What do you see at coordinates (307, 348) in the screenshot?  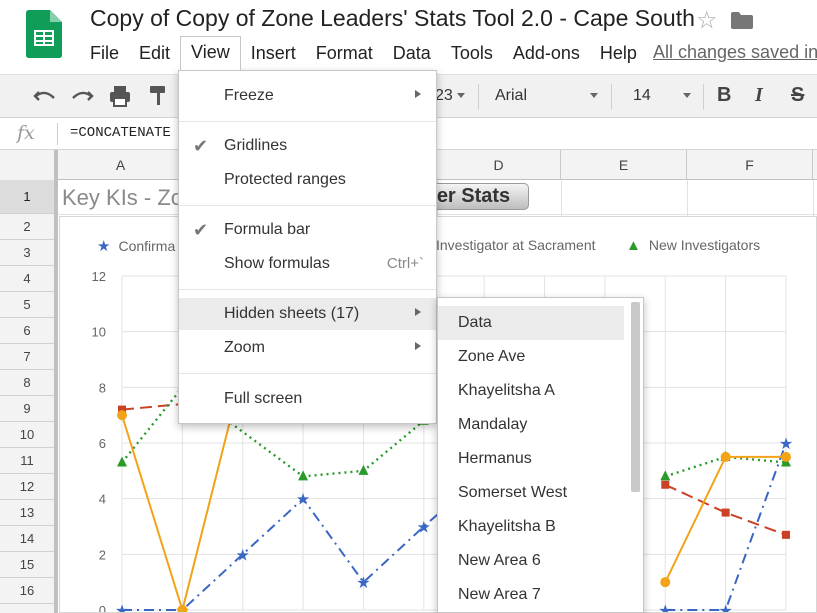 I see `menu-item-zoom: Zoom` at bounding box center [307, 348].